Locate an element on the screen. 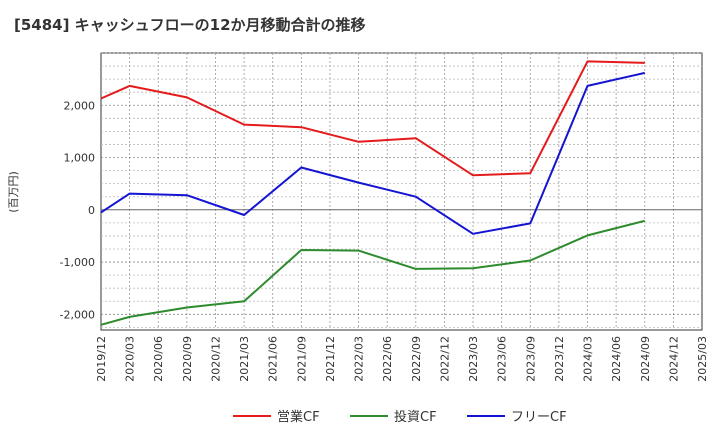 The image size is (720, 440). legend: 営業CF 投資CF フリーCF is located at coordinates (400, 417).